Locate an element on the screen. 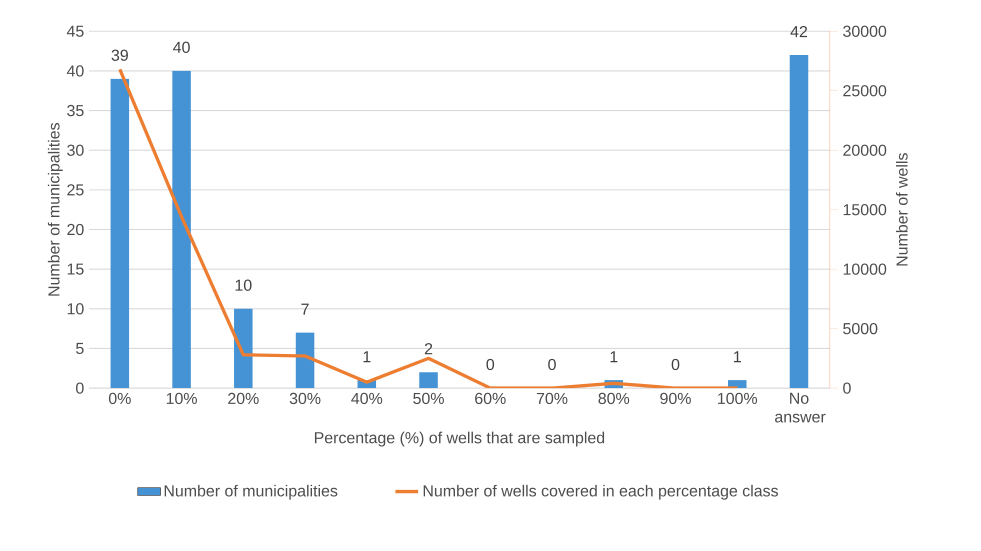  x-tick-label: 80% is located at coordinates (614, 398).